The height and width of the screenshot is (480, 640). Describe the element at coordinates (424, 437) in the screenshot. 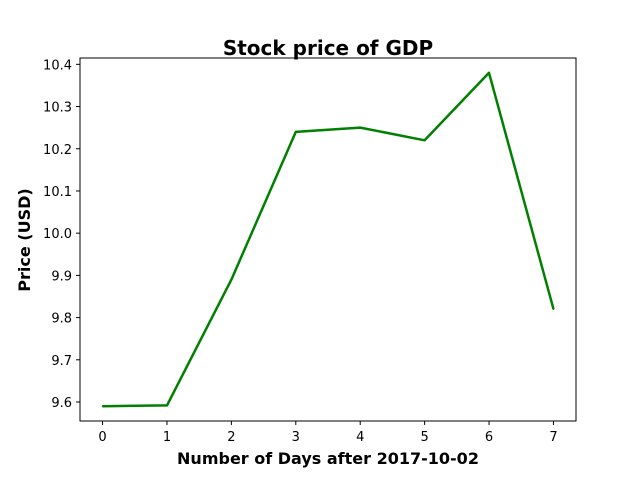

I see `x-tick-label: 5` at that location.